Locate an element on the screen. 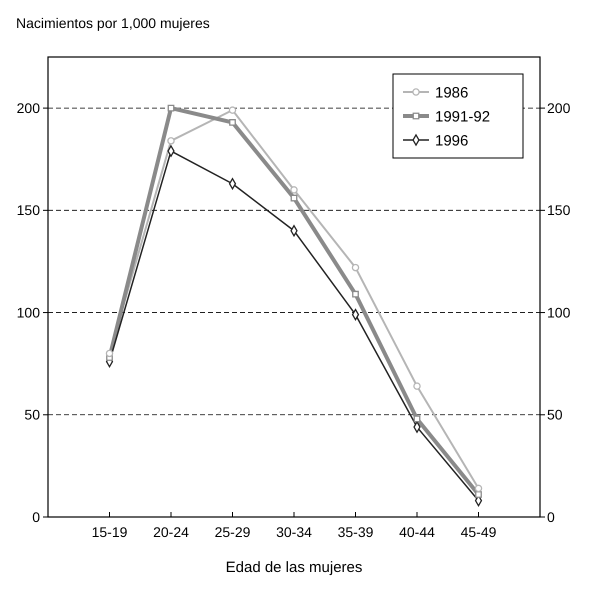  legend-label: 1986 is located at coordinates (451, 93).